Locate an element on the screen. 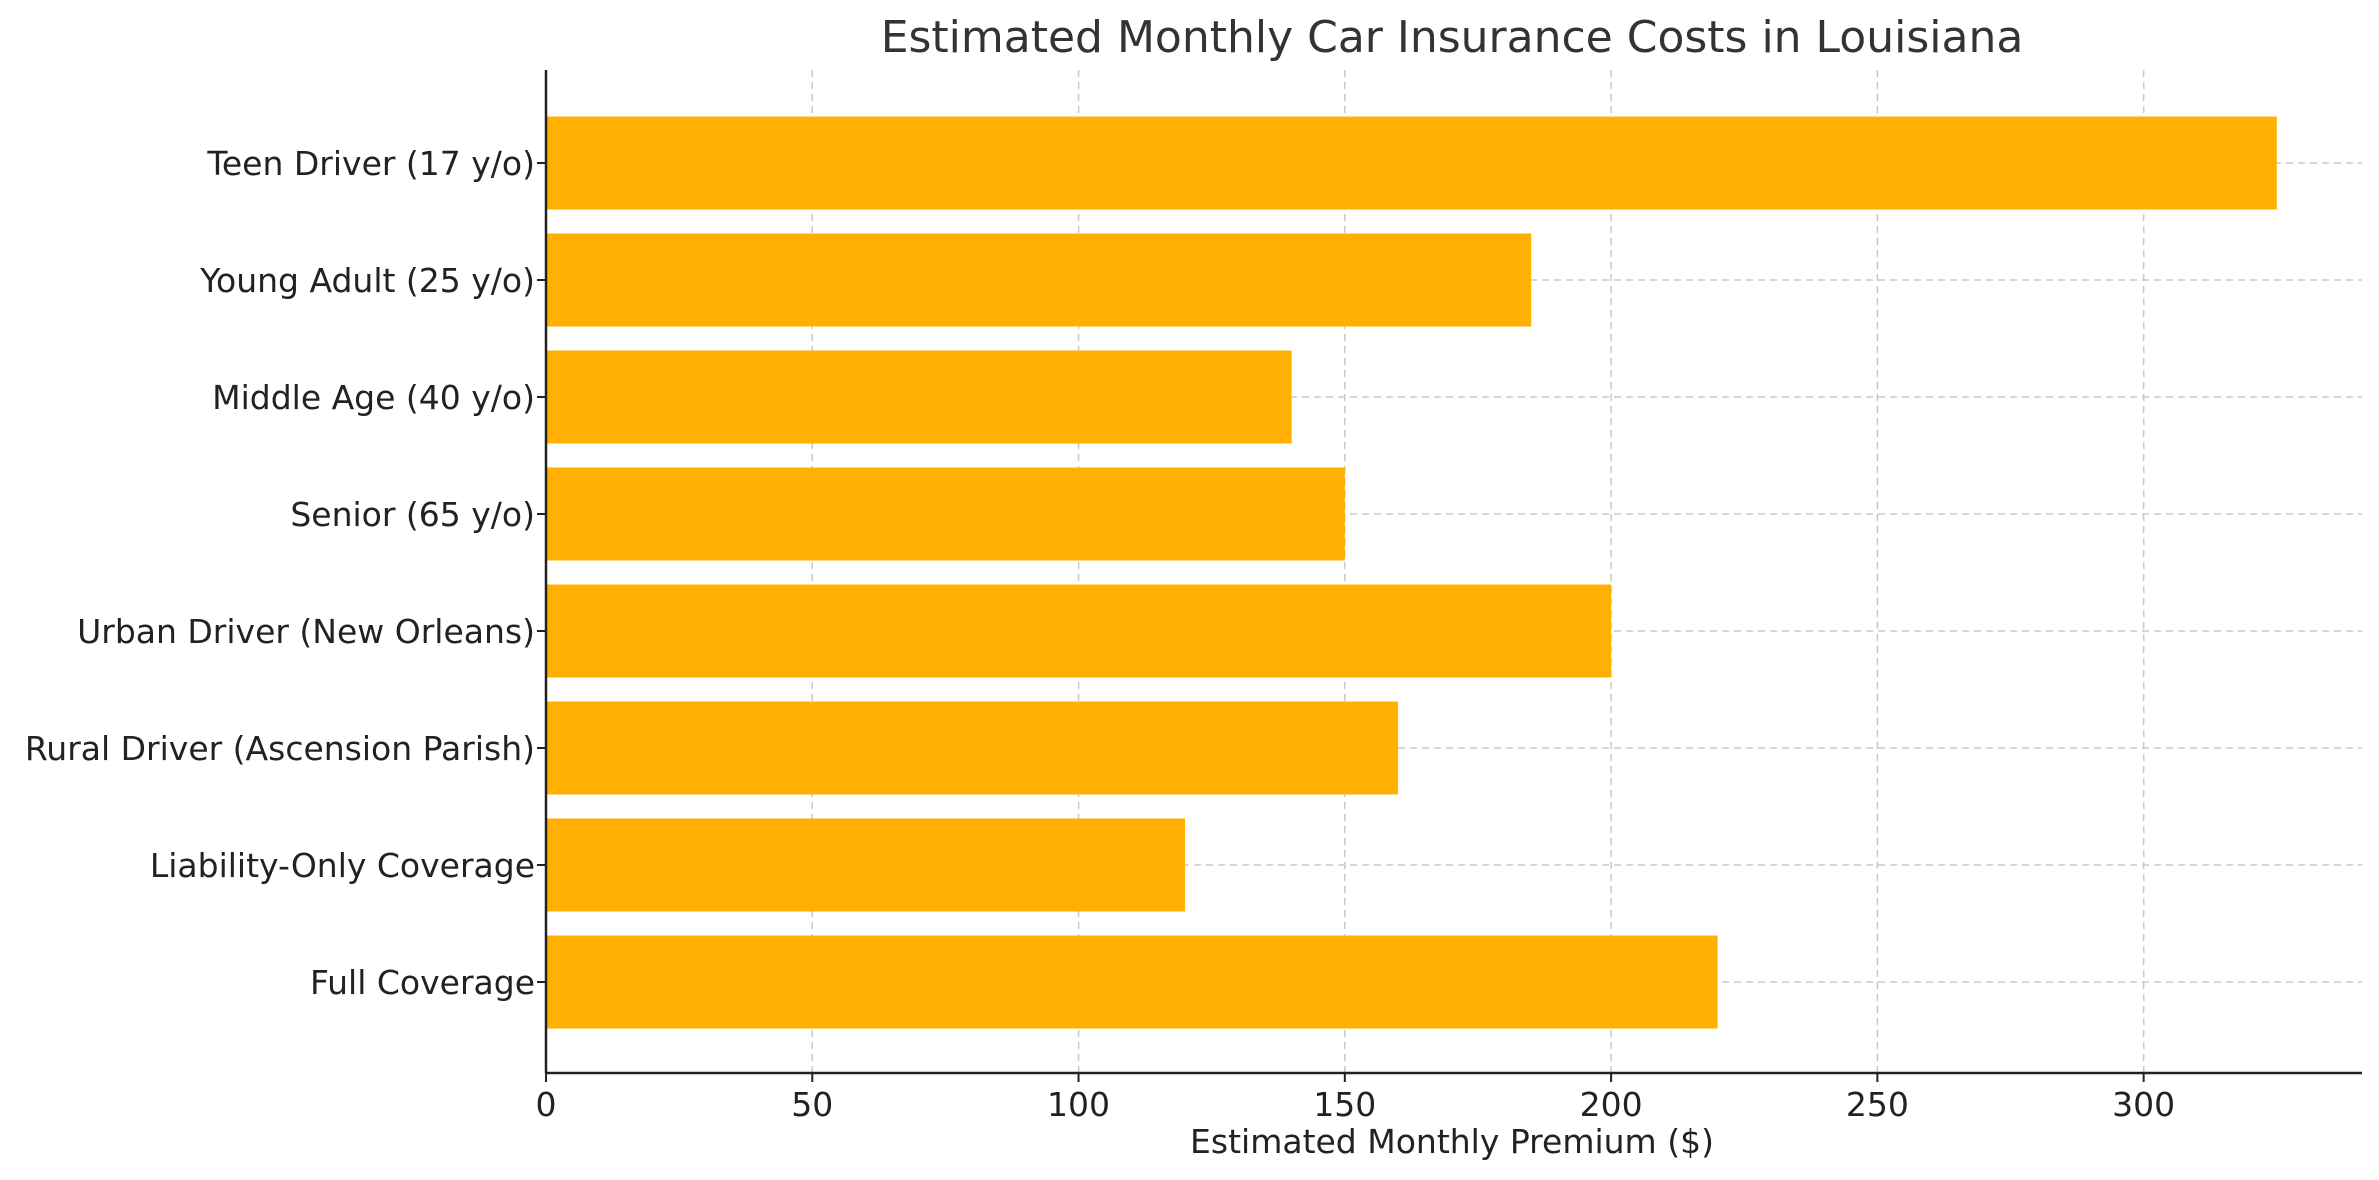 This screenshot has width=2379, height=1180. x-axis-label: Estimated Monthly Premium ($) is located at coordinates (1452, 1141).